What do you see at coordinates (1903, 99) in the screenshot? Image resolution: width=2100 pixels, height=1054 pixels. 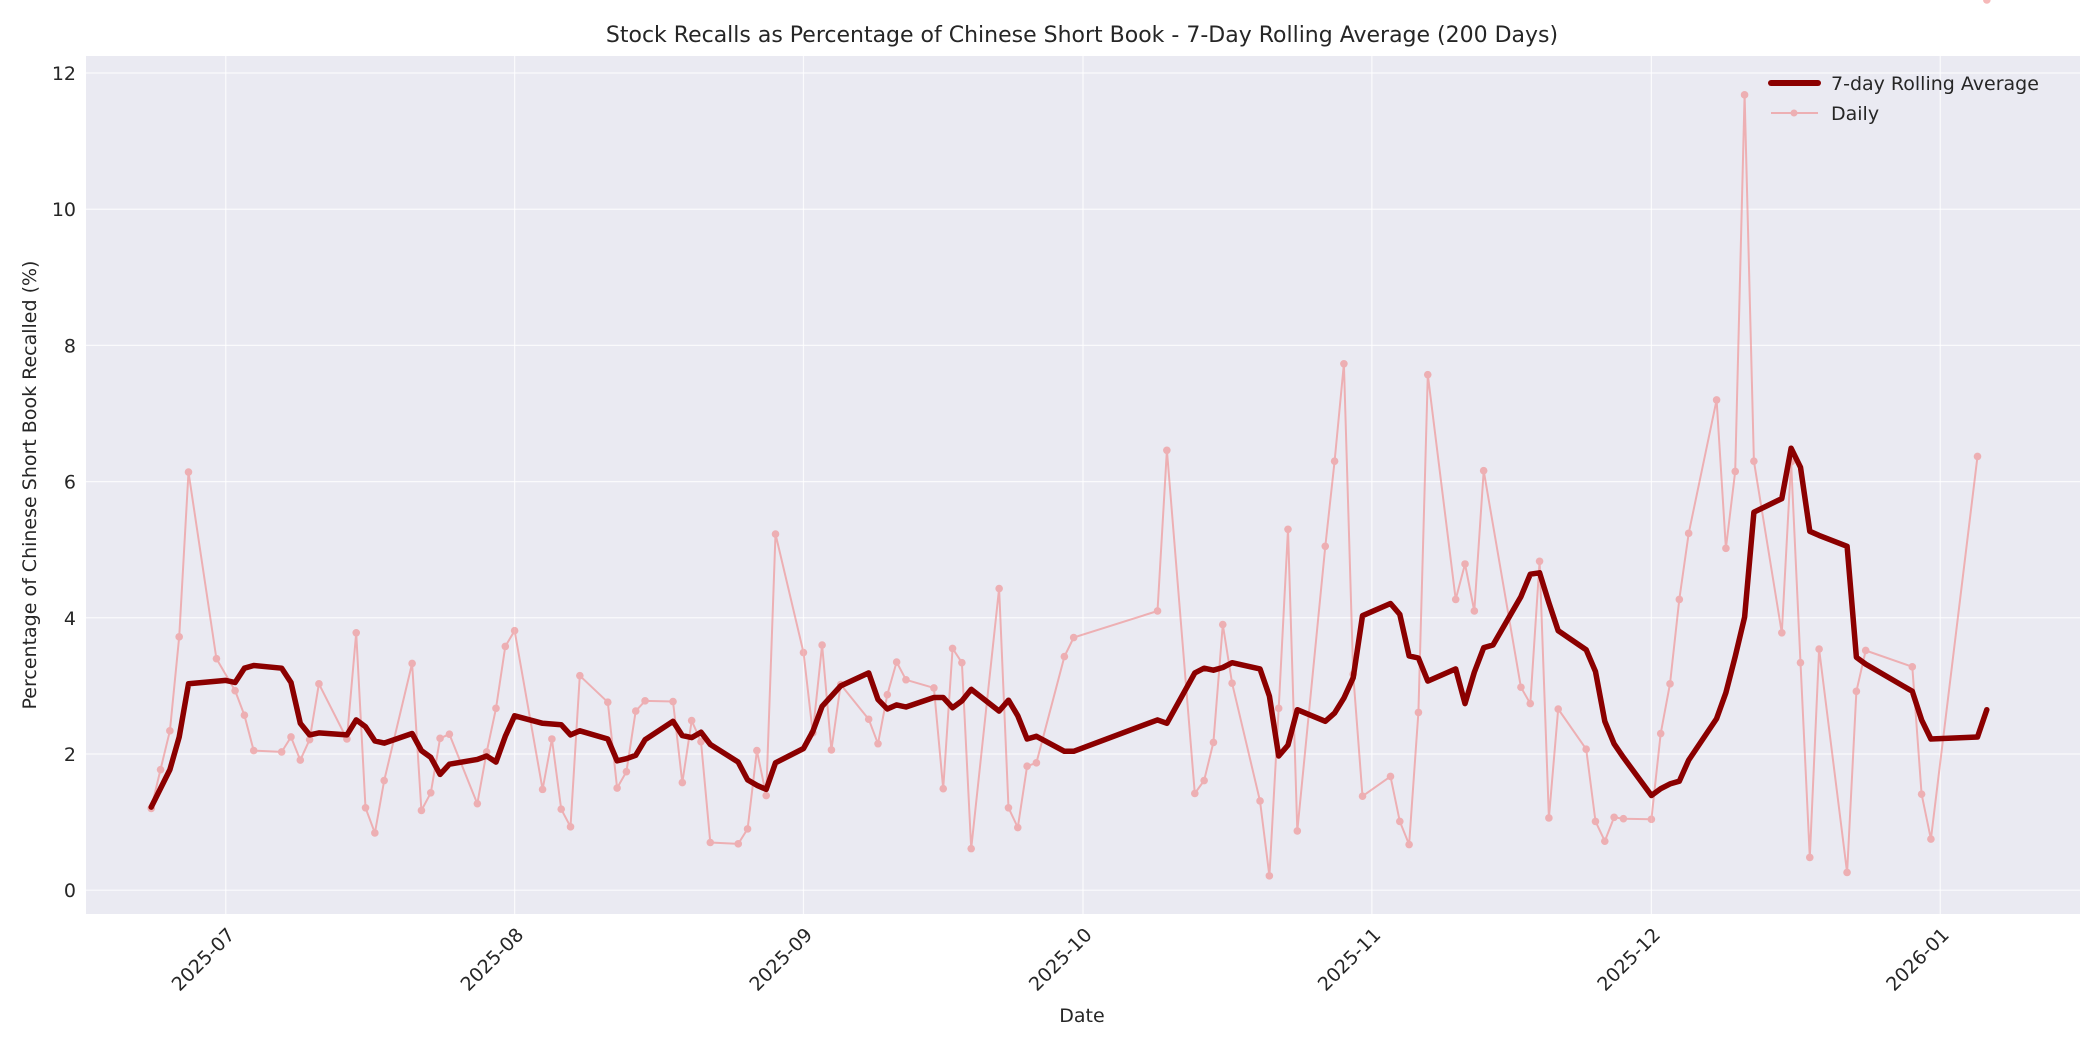 I see `legend: 7-day Rolling Average Daily` at bounding box center [1903, 99].